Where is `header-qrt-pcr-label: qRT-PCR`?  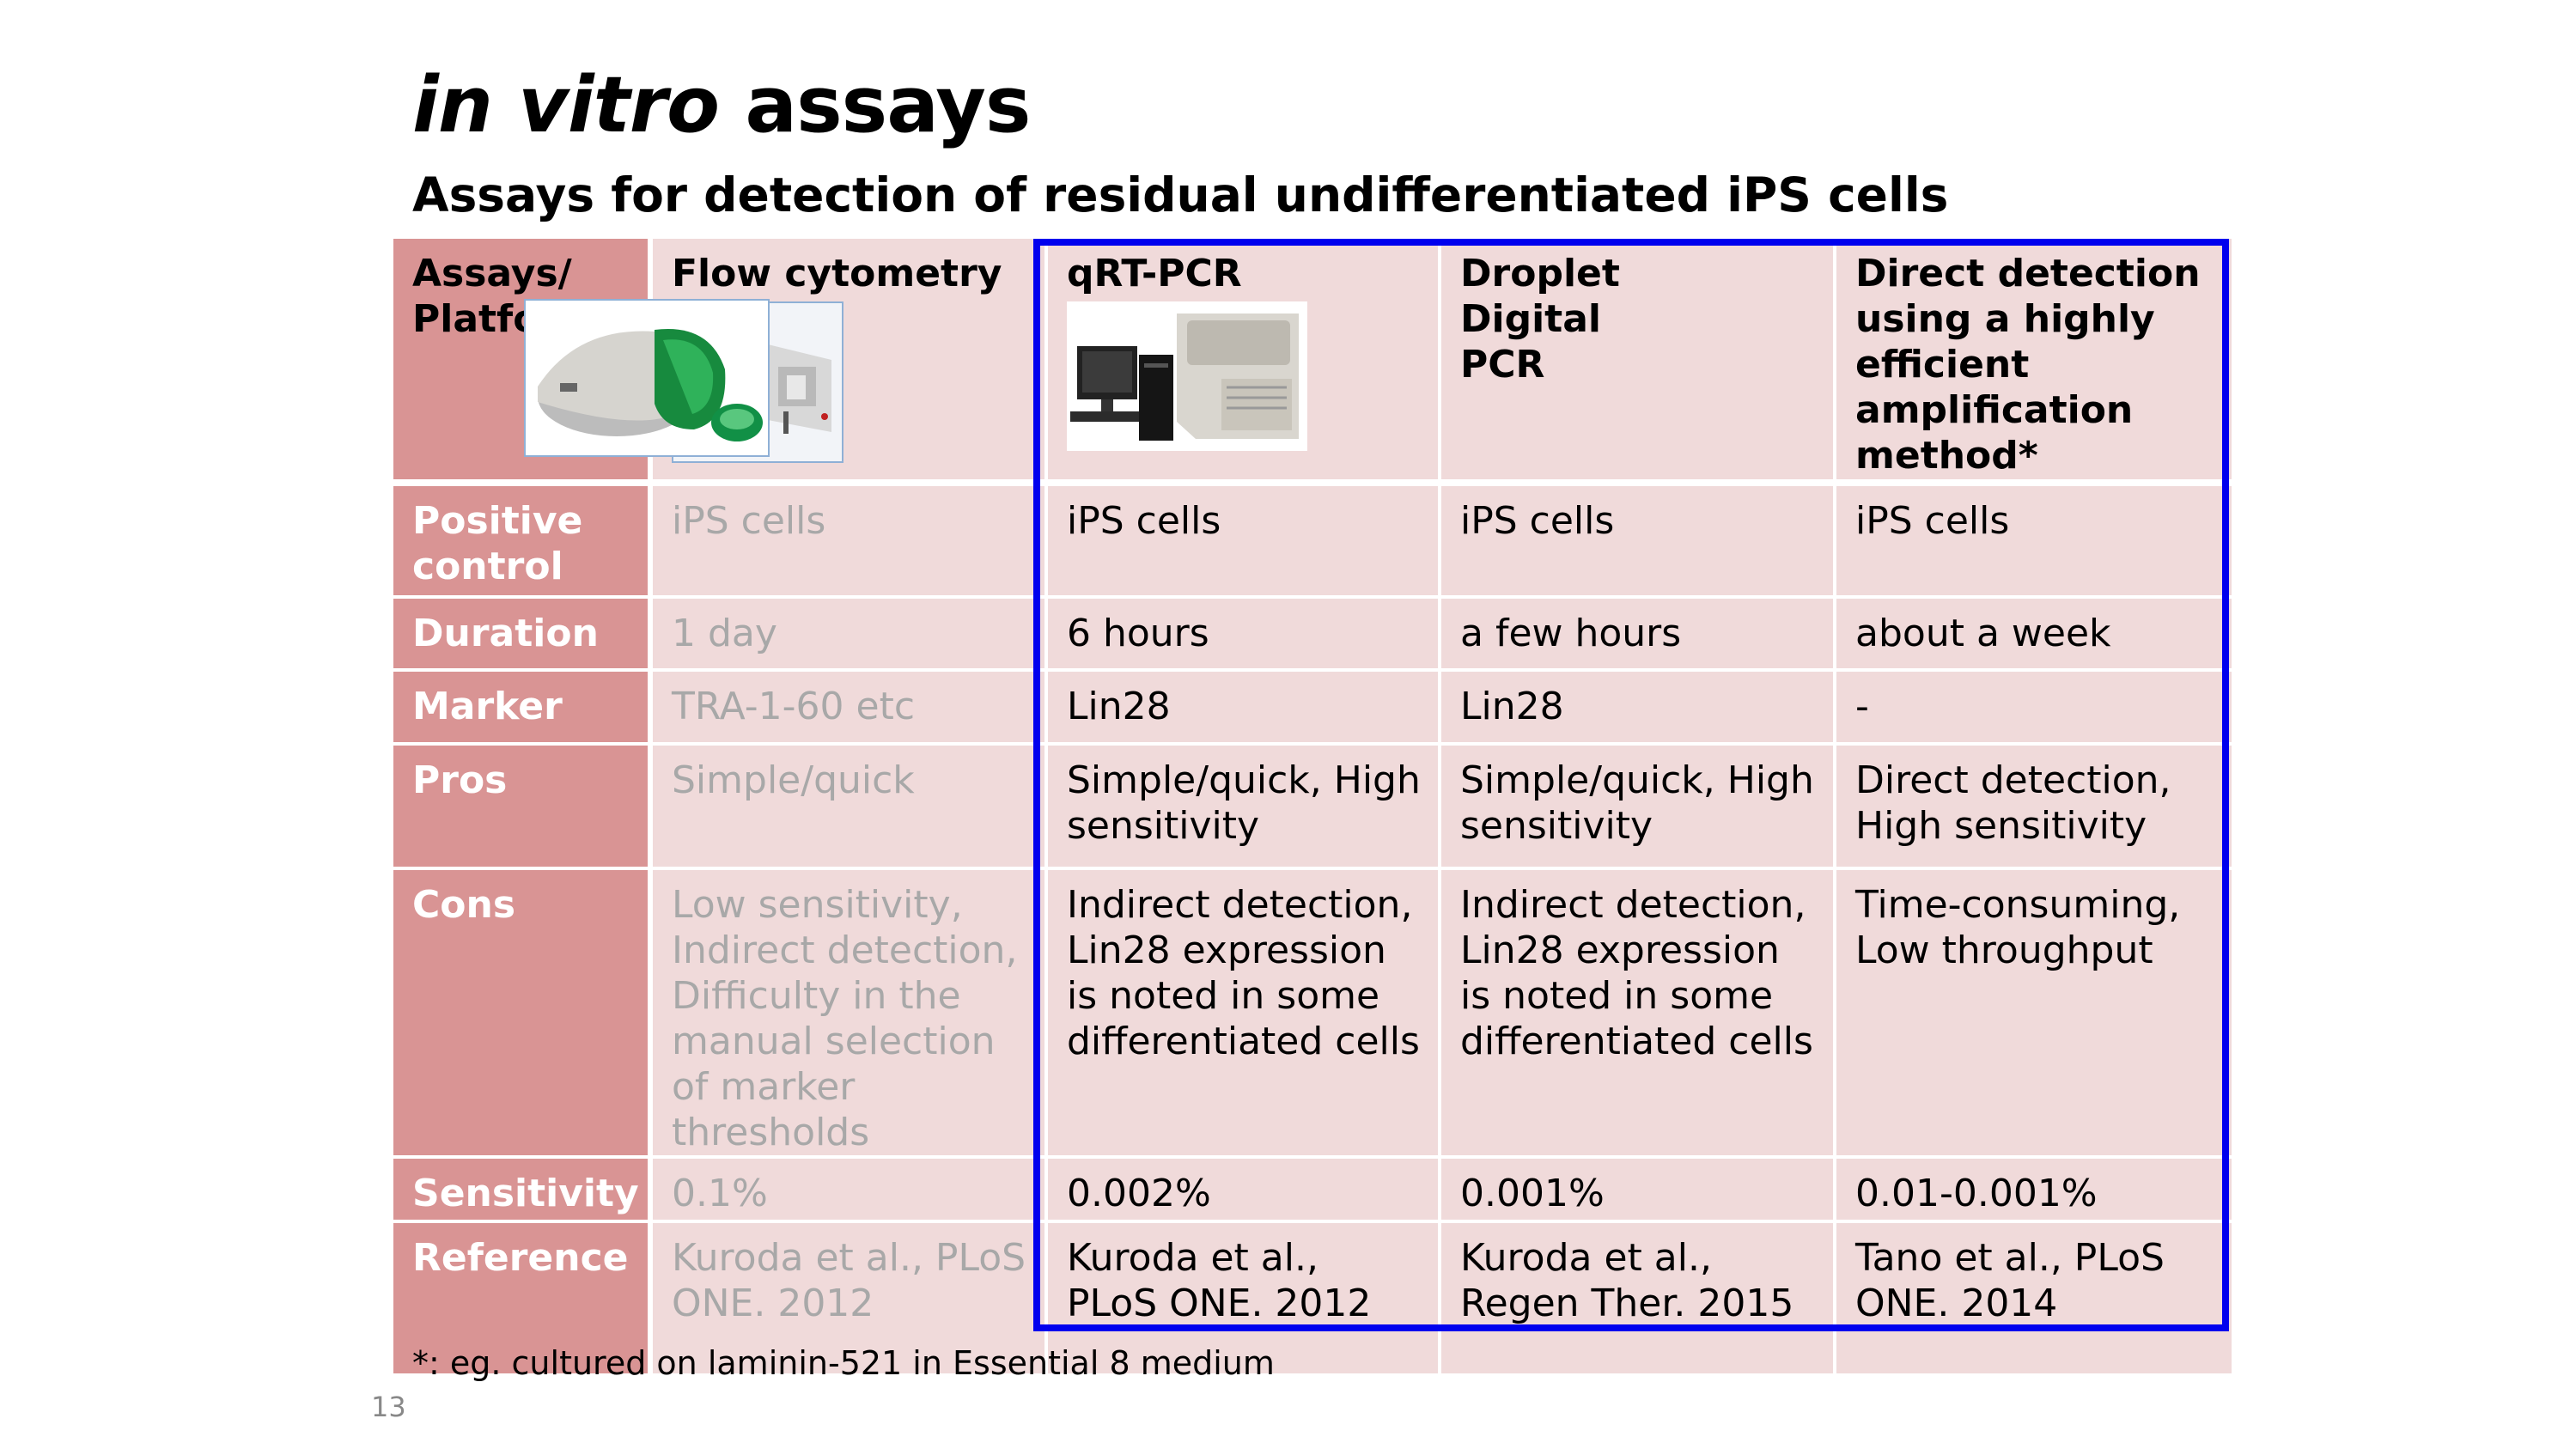 header-qrt-pcr-label: qRT-PCR is located at coordinates (1154, 273).